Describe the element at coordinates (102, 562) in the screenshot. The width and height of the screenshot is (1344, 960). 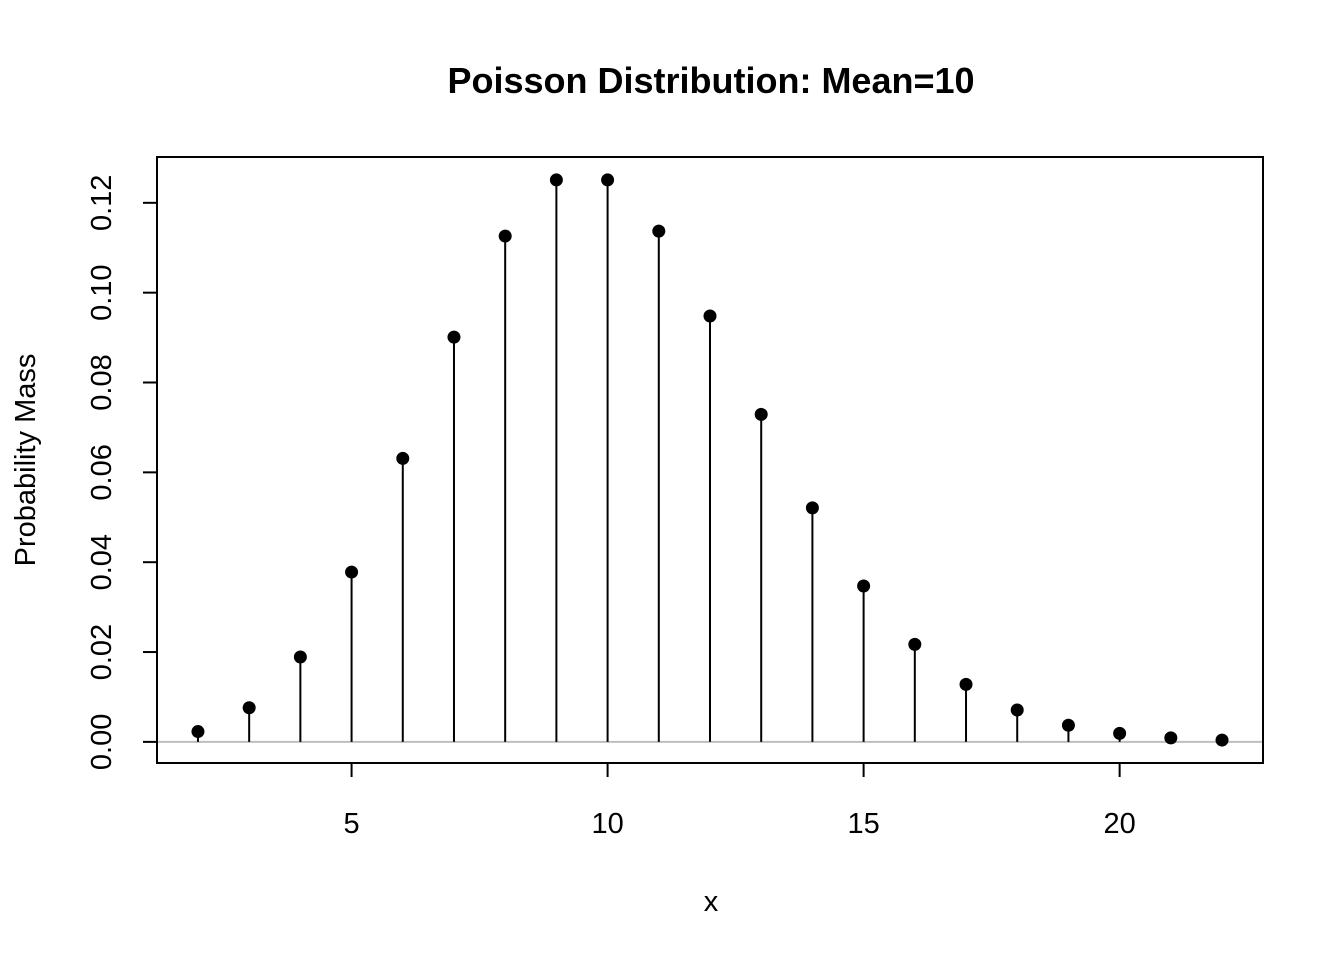
I see `y-tick-label: 0.04` at that location.